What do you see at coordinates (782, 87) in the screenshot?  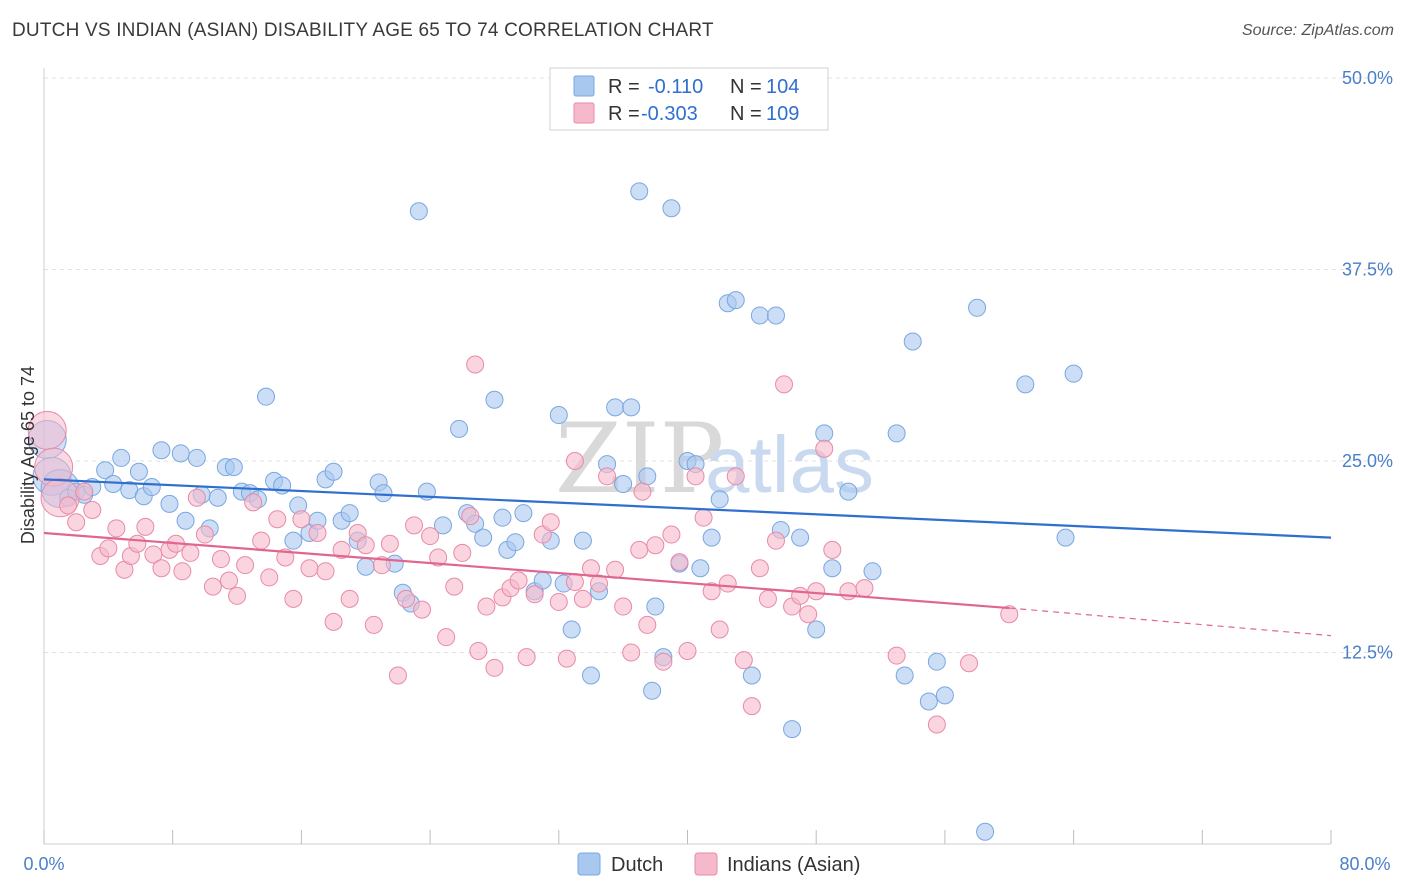 I see `legend-n-value-1: 104` at bounding box center [782, 87].